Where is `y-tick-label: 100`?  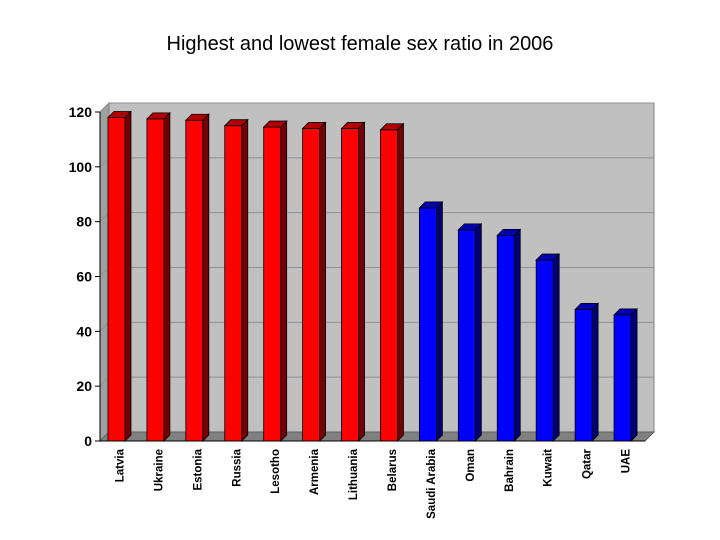
y-tick-label: 100 is located at coordinates (81, 167).